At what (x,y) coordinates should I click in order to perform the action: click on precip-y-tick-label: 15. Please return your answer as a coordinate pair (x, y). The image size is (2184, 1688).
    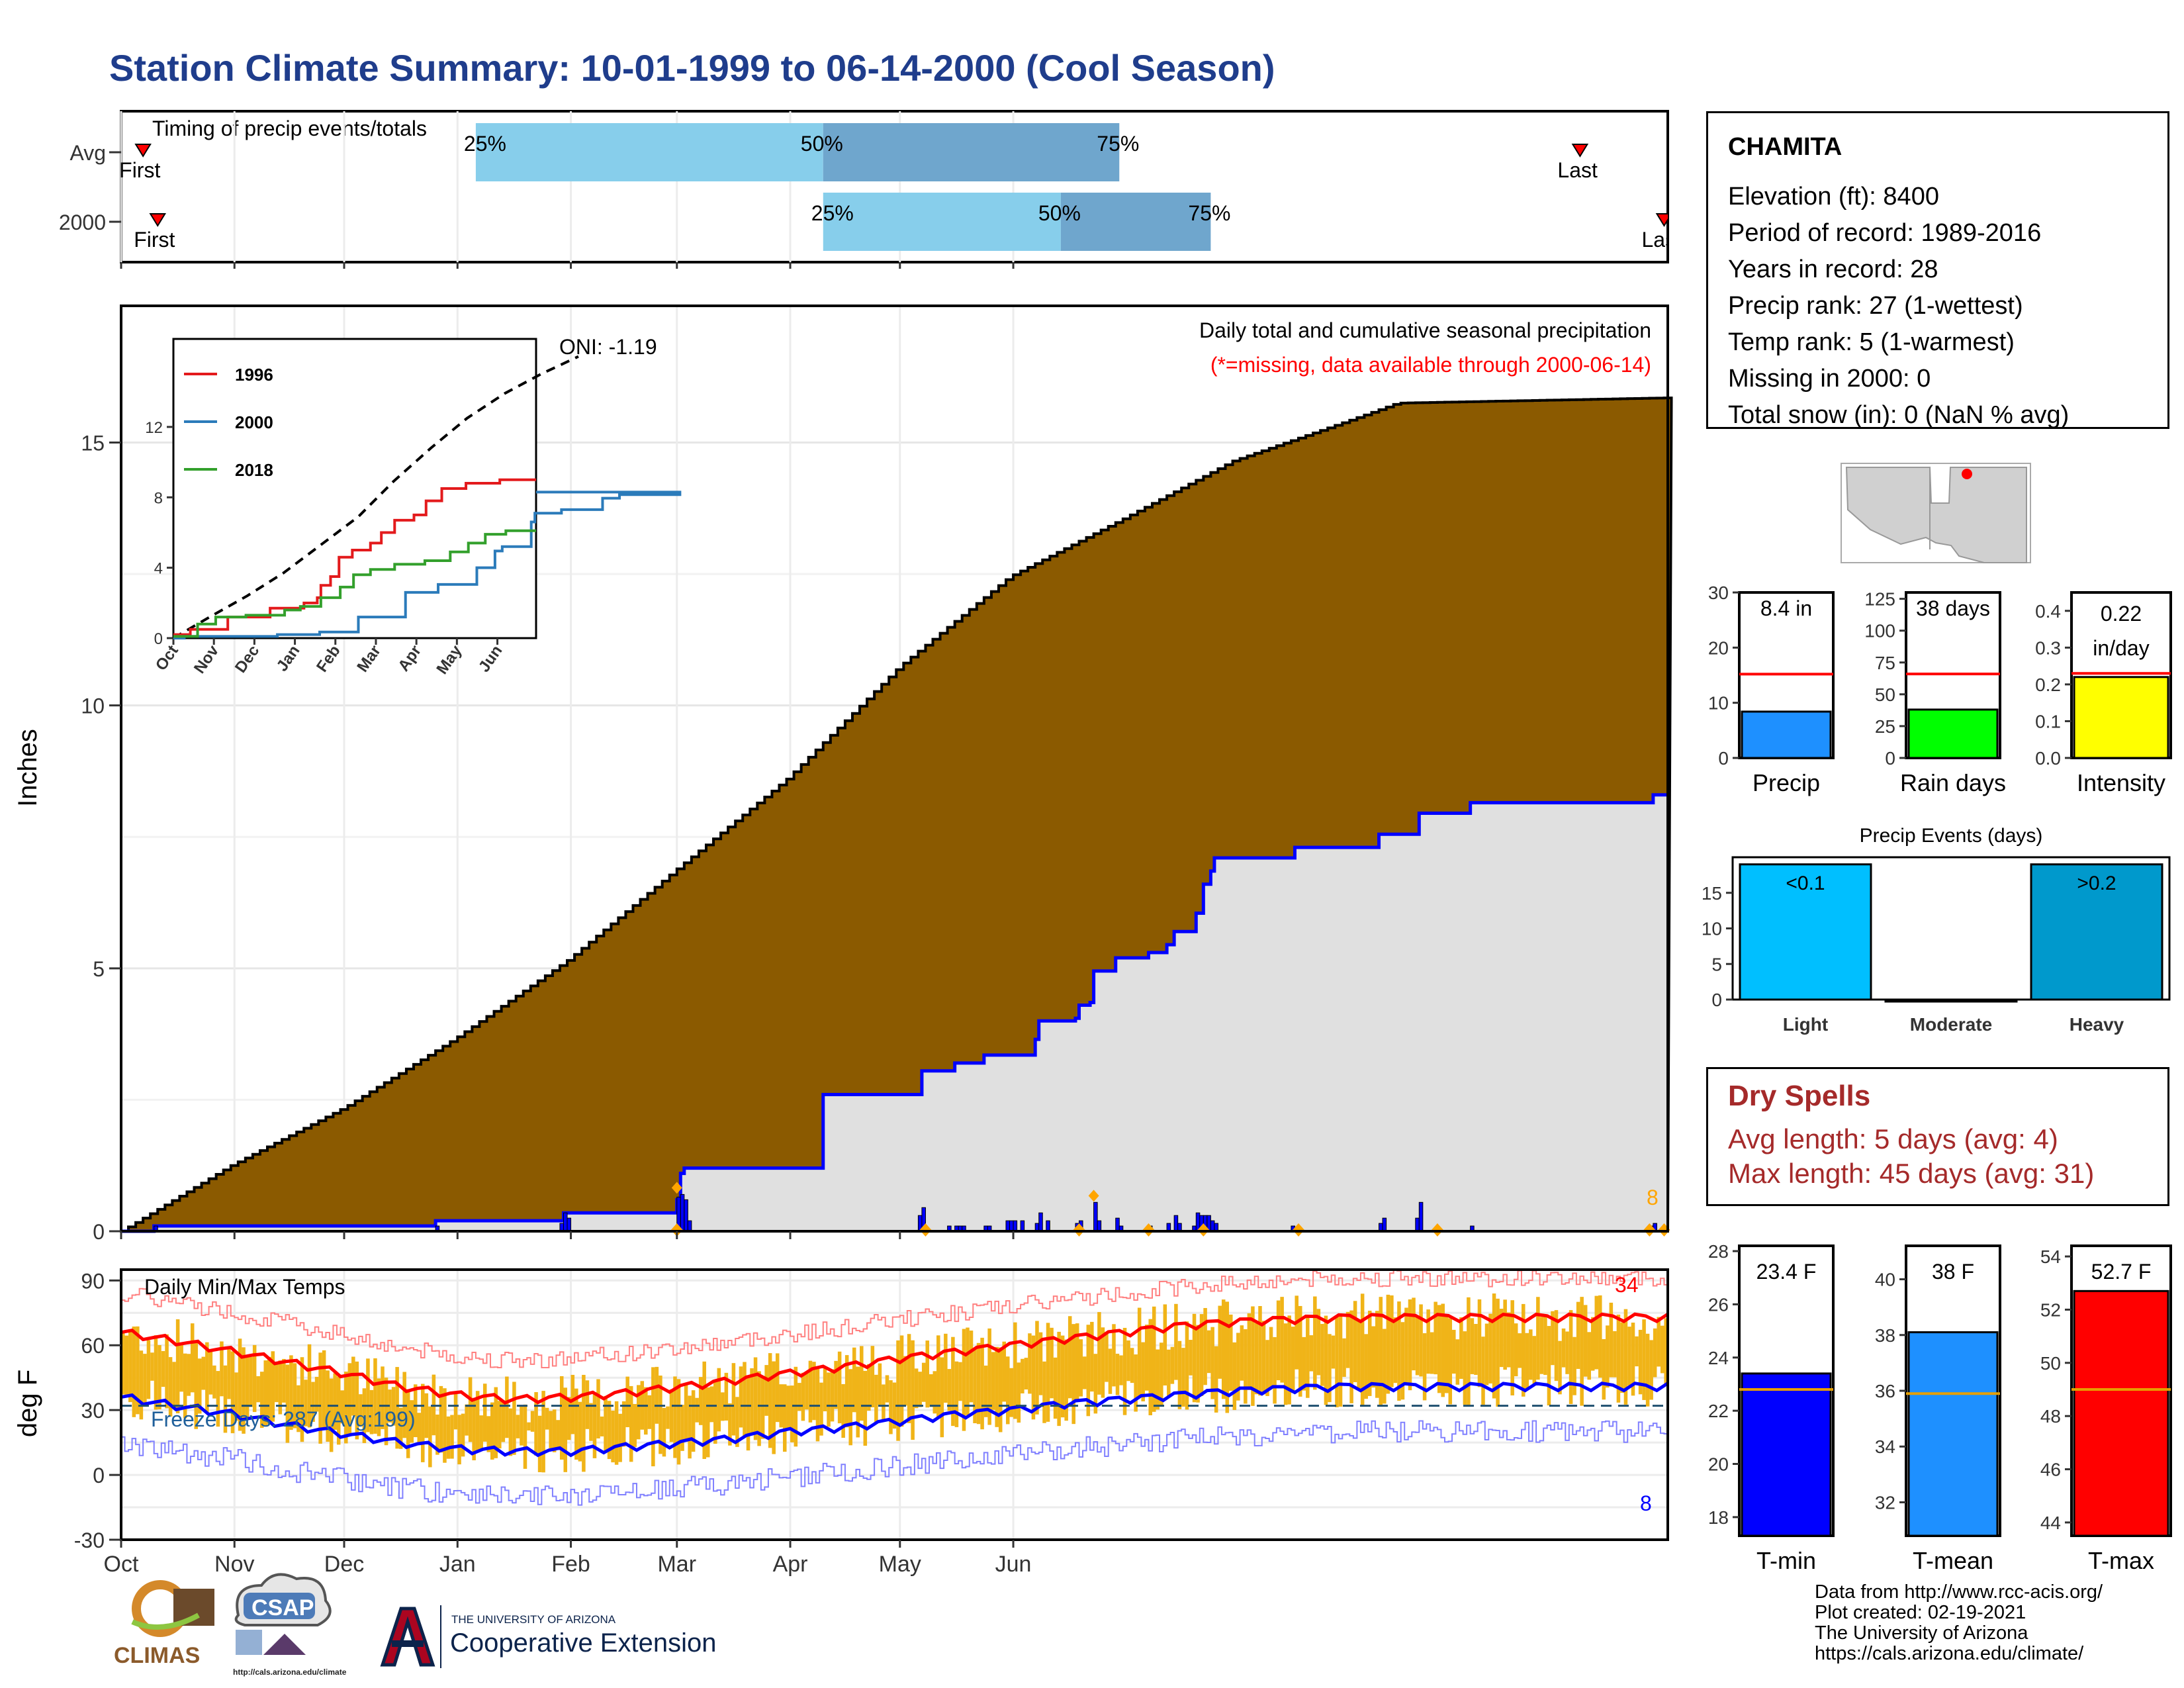
    Looking at the image, I should click on (93, 443).